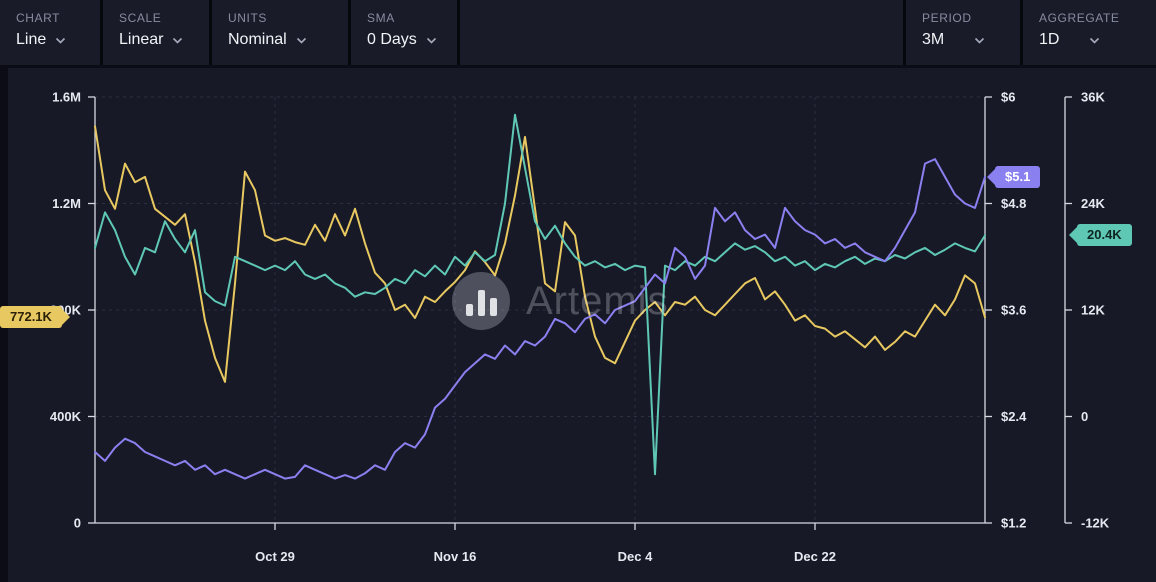 Image resolution: width=1156 pixels, height=582 pixels. I want to click on period-dropdown: PERIOD 3M, so click(963, 32).